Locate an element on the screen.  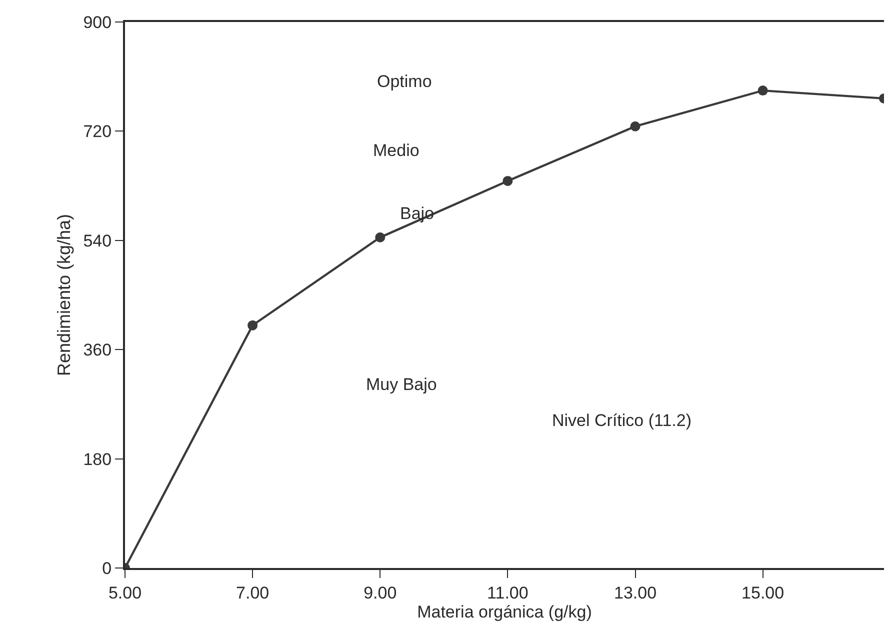
x-tick-label: 15.00 is located at coordinates (763, 592).